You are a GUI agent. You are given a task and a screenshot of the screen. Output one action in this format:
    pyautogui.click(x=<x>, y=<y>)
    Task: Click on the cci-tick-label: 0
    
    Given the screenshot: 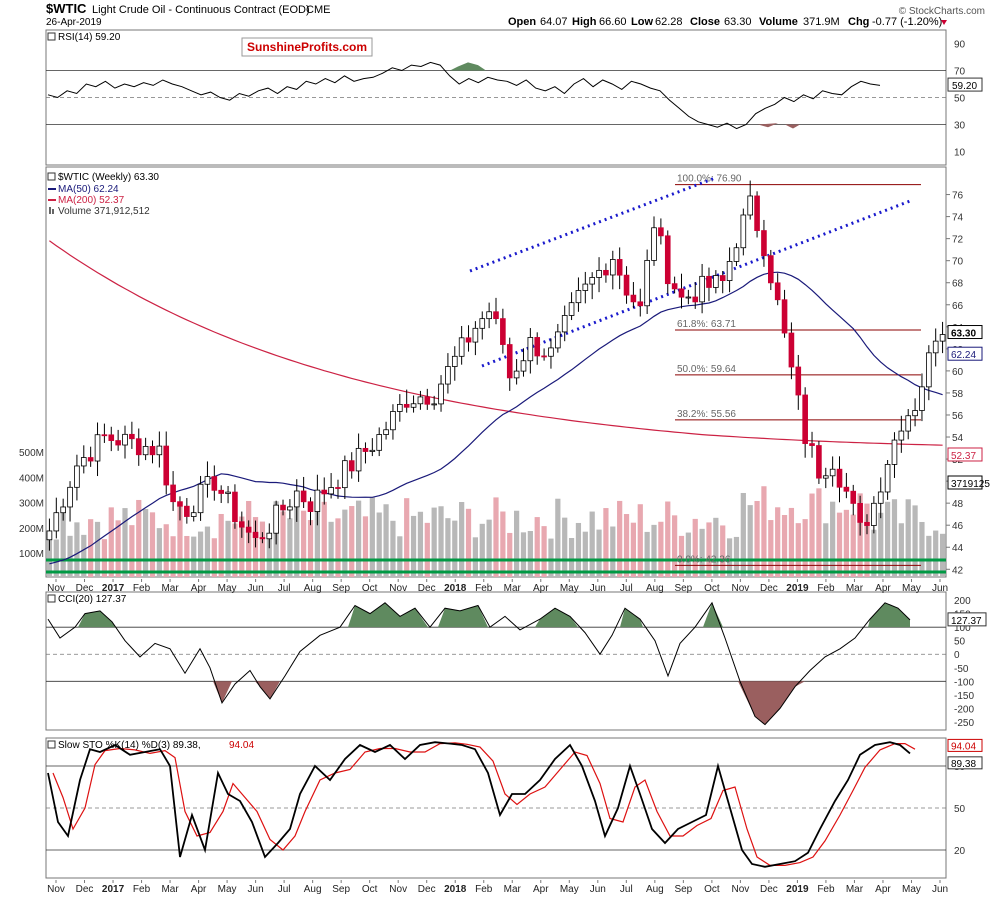 What is the action you would take?
    pyautogui.click(x=957, y=655)
    